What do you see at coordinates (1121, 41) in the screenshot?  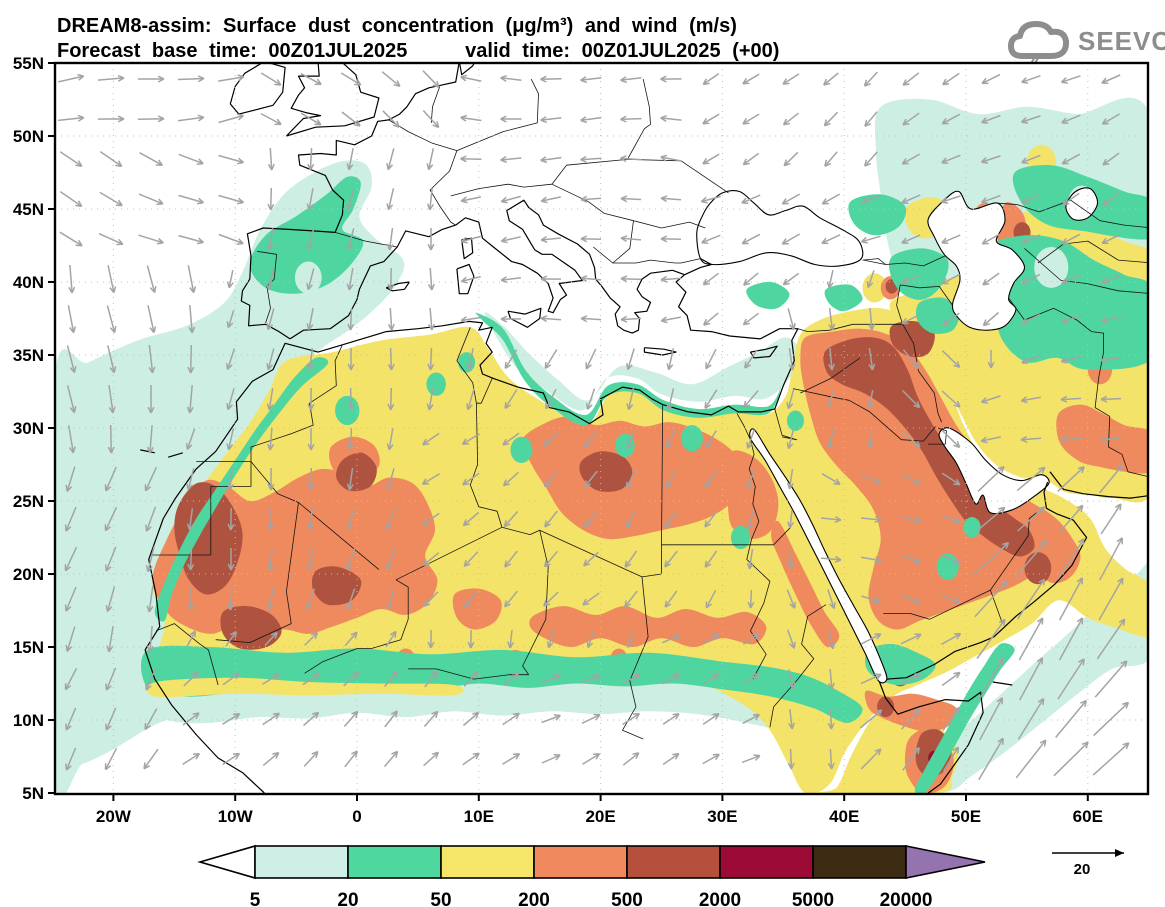 I see `logo-text: SEEVCCC` at bounding box center [1121, 41].